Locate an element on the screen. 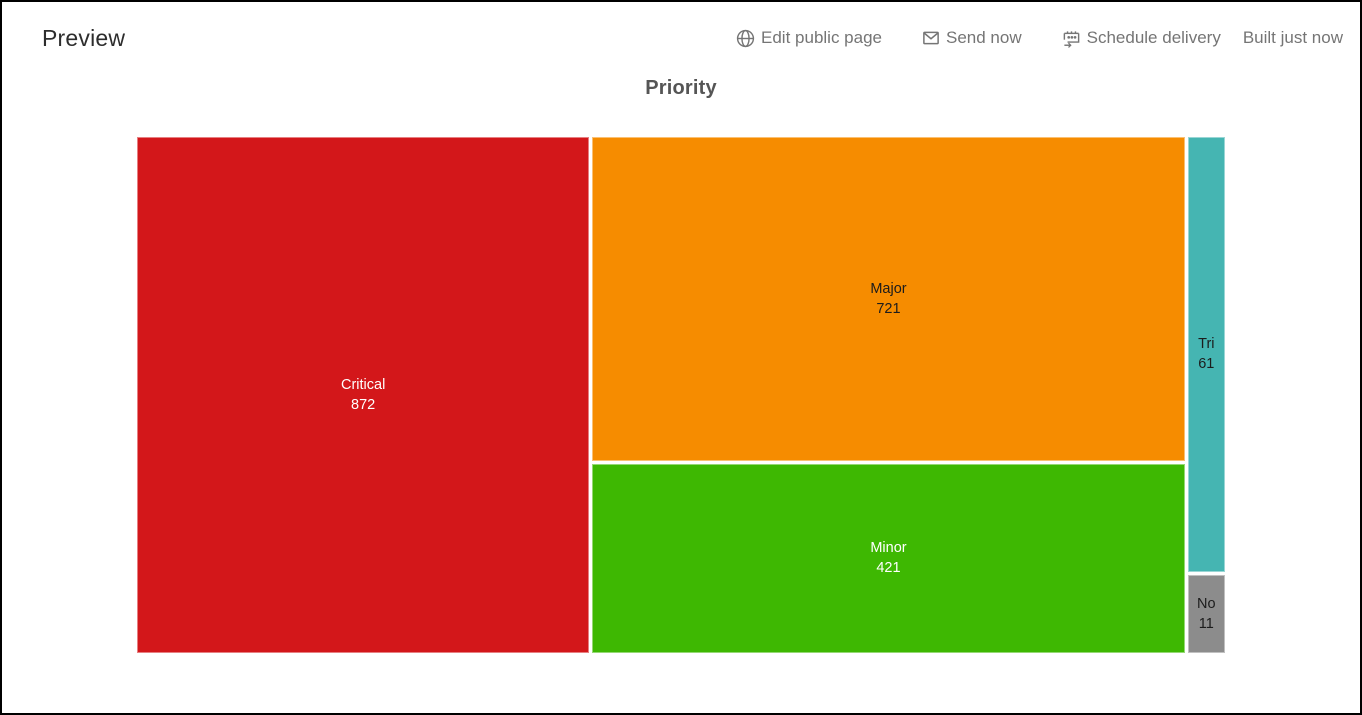  send-now-button: Send now is located at coordinates (972, 38).